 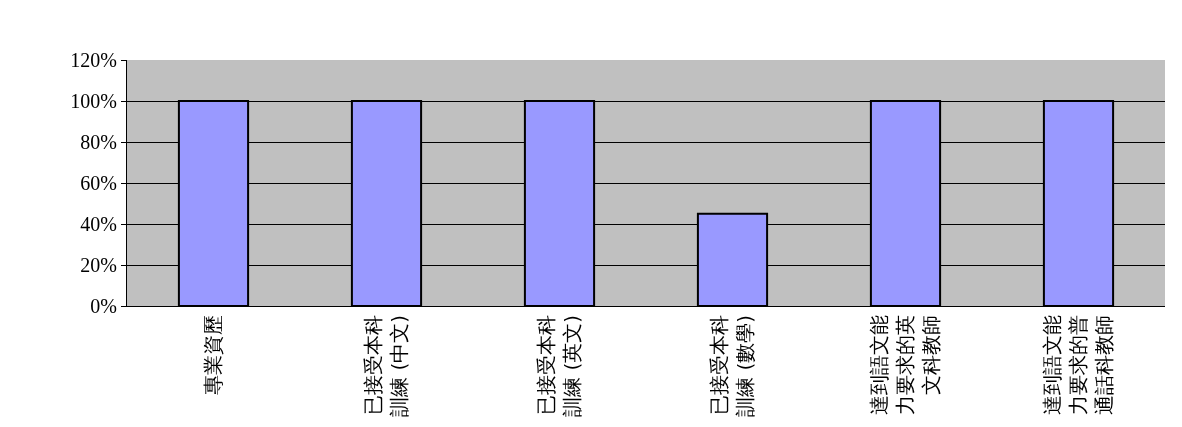 I want to click on y-tick-label: 0%, so click(x=103, y=306).